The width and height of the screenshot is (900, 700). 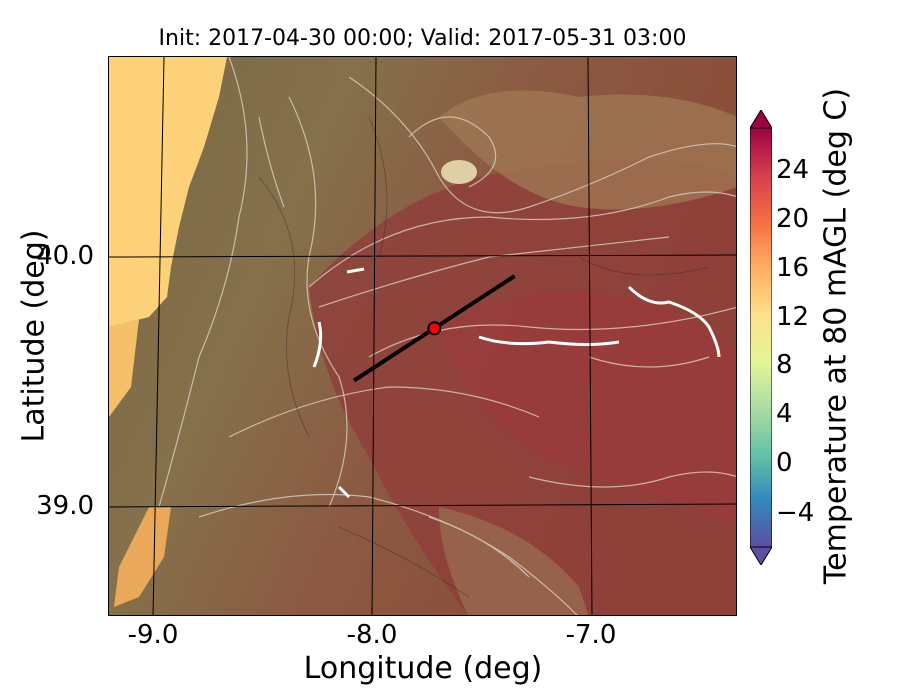 What do you see at coordinates (587, 409) in the screenshot?
I see `warmest-zone` at bounding box center [587, 409].